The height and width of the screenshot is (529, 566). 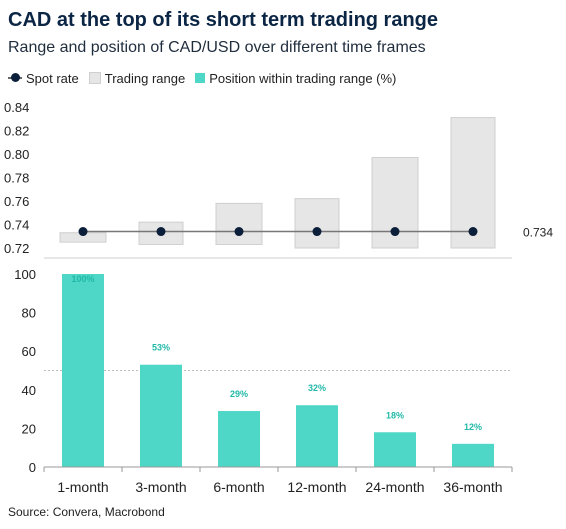 I want to click on range-swatch-icon, so click(x=94, y=78).